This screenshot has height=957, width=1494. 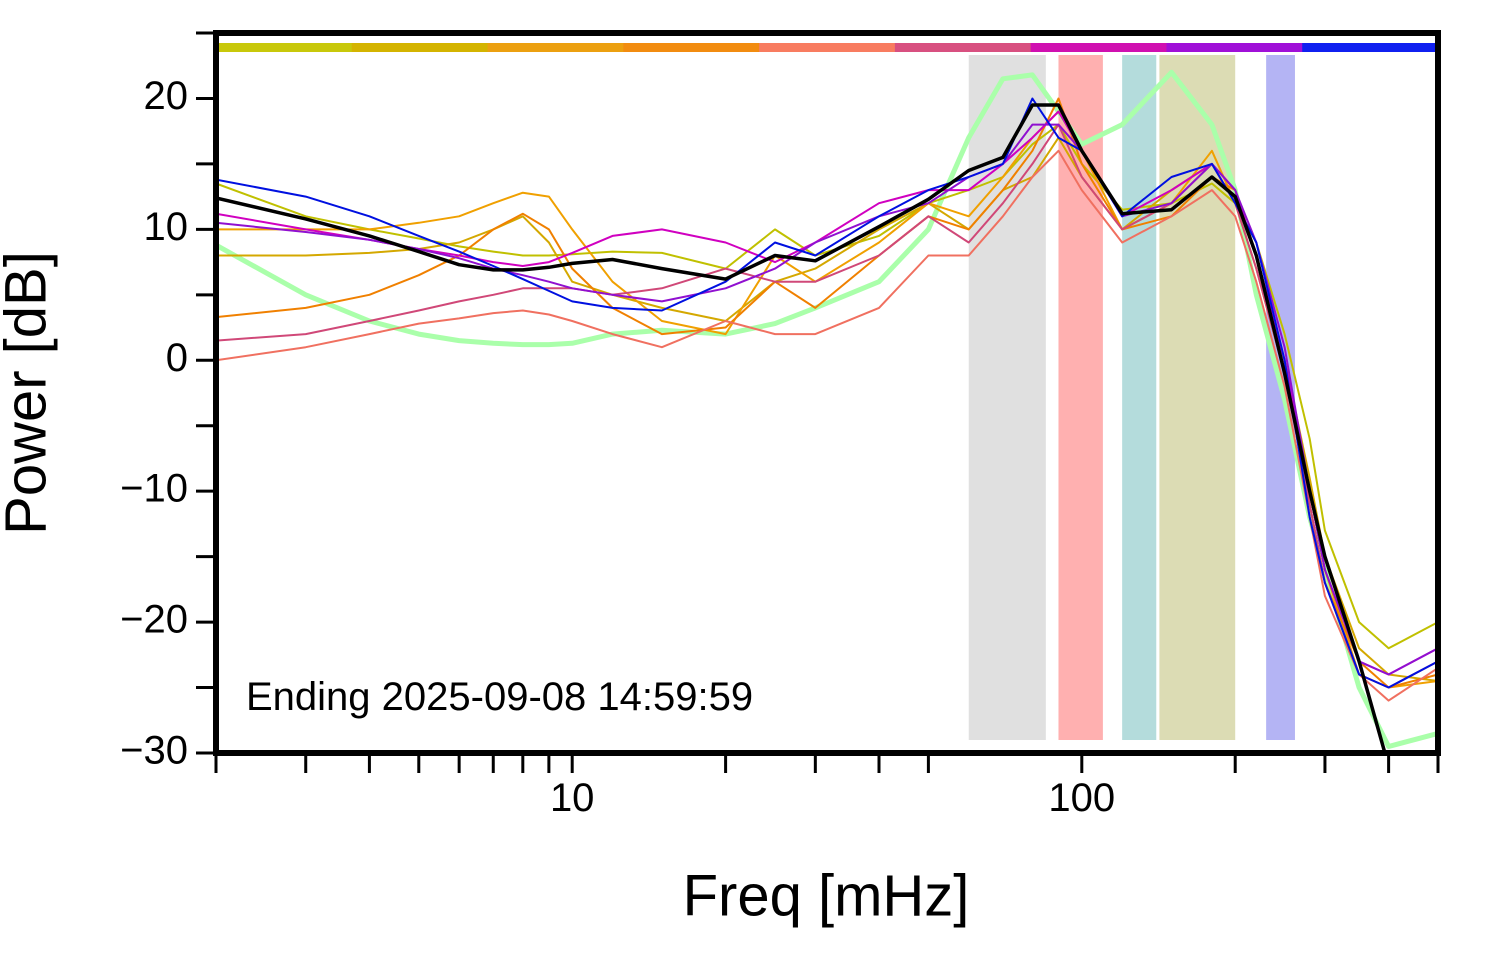 What do you see at coordinates (166, 96) in the screenshot?
I see `y-tick-label: 20` at bounding box center [166, 96].